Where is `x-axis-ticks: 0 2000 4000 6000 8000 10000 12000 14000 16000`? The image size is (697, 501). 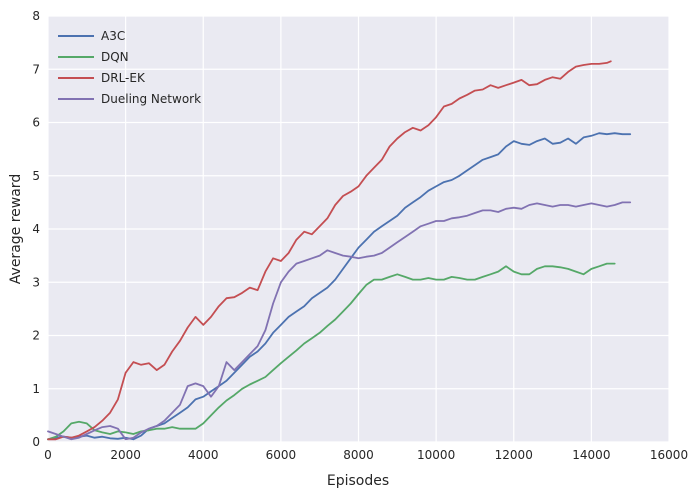
x-axis-ticks: 0 2000 4000 6000 8000 10000 12000 14000 16000 is located at coordinates (366, 455).